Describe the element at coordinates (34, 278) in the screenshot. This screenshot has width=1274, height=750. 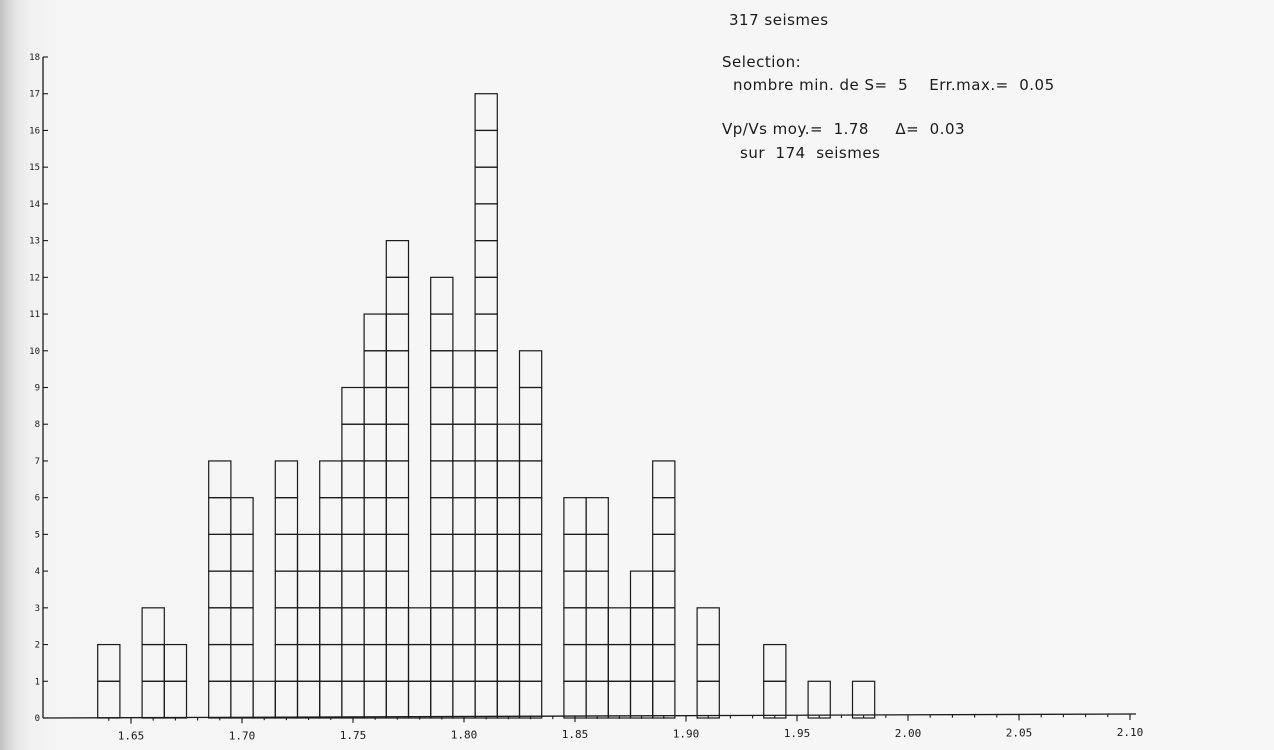
I see `y-tick-label: 12` at that location.